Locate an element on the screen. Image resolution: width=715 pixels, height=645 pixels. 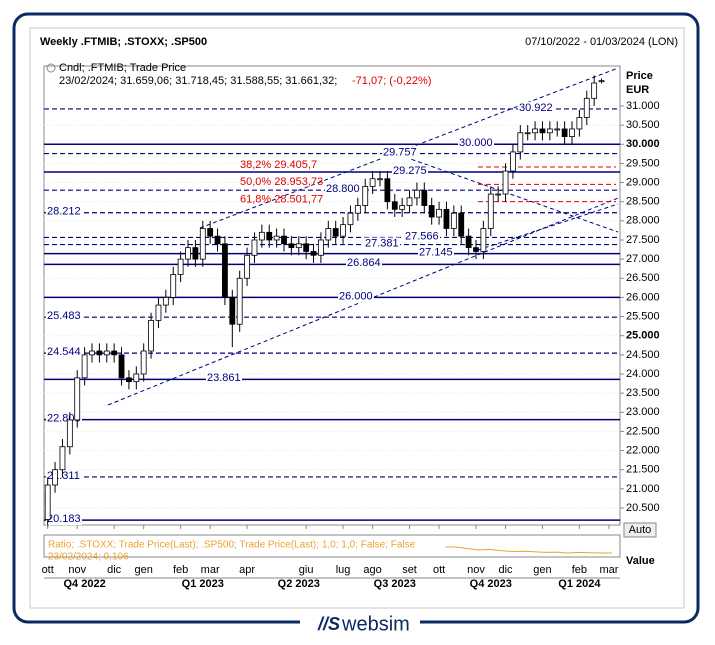
level-label: 23.861 is located at coordinates (224, 378).